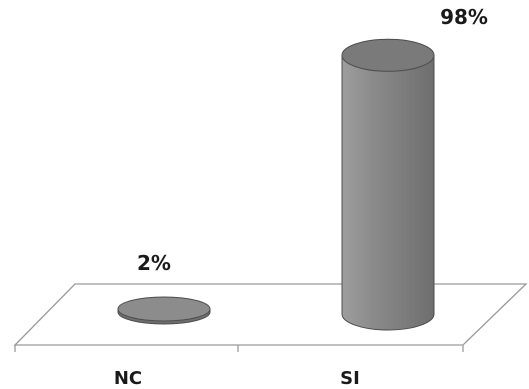 This screenshot has width=529, height=389. What do you see at coordinates (464, 17) in the screenshot?
I see `data-label: 98%` at bounding box center [464, 17].